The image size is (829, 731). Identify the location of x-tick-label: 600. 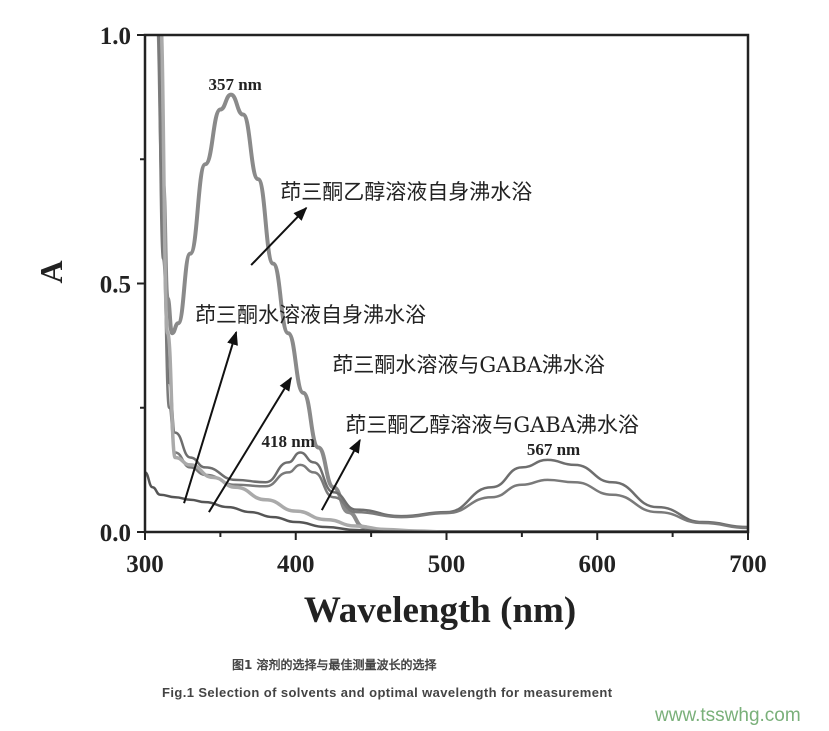
(598, 564).